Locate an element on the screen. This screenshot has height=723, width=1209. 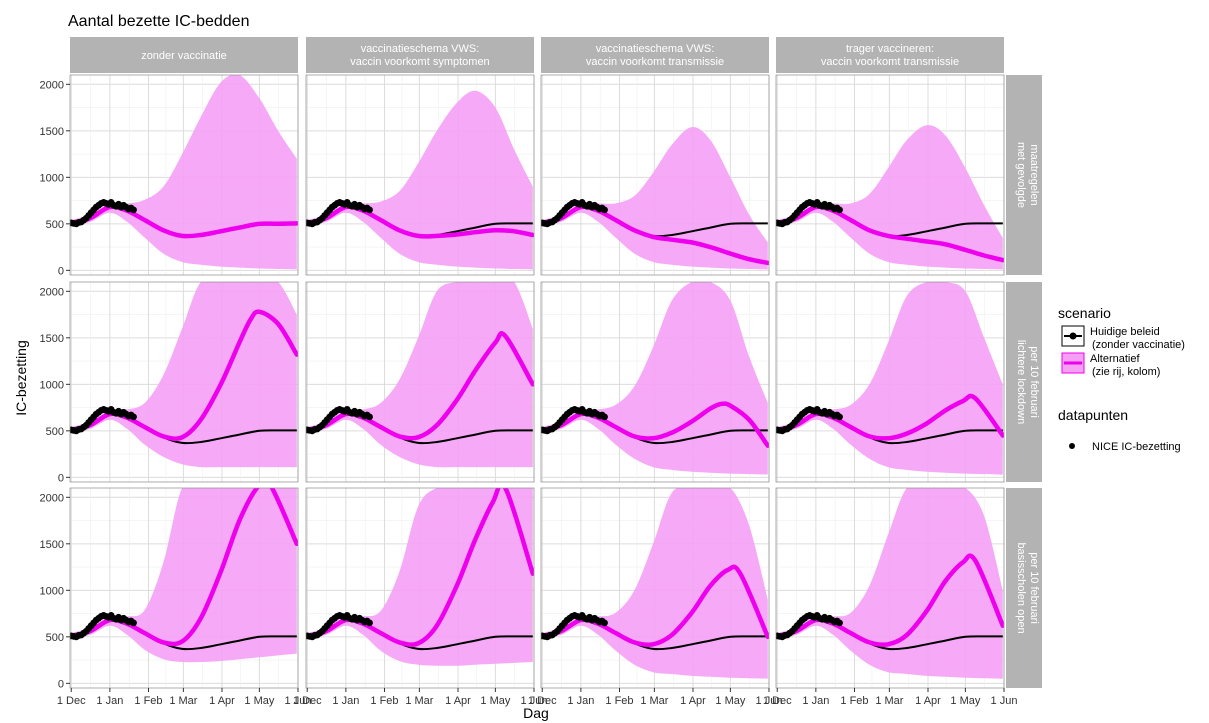
row-strip-label: maatregelen is located at coordinates (1034, 174).